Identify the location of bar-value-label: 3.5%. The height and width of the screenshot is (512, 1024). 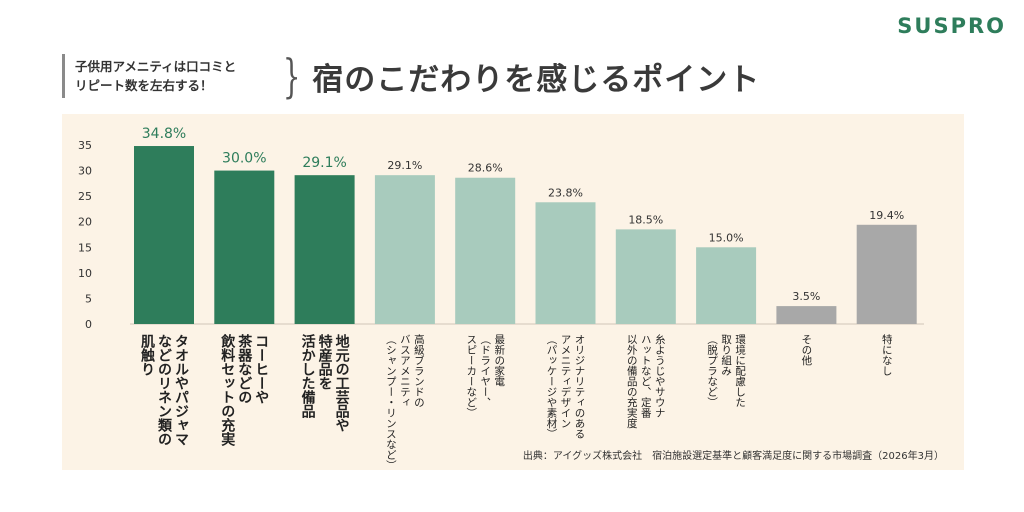
(806, 296).